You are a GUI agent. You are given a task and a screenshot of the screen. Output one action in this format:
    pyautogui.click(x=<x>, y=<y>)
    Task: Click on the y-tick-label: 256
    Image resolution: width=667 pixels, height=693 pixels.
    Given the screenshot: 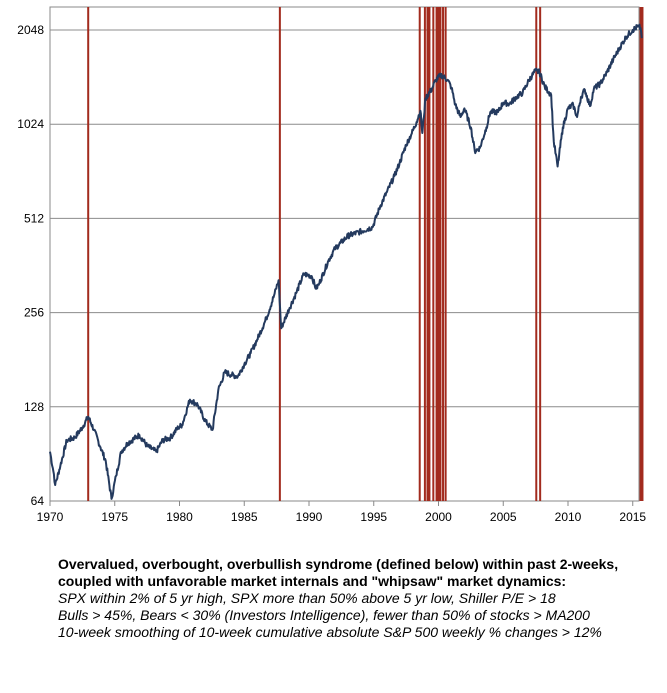 What is the action you would take?
    pyautogui.click(x=34, y=313)
    